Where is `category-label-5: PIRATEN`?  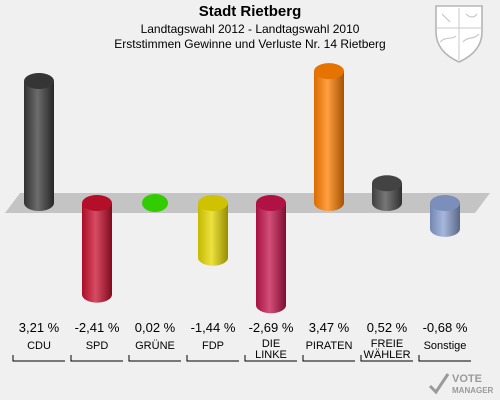
category-label-5: PIRATEN is located at coordinates (329, 346).